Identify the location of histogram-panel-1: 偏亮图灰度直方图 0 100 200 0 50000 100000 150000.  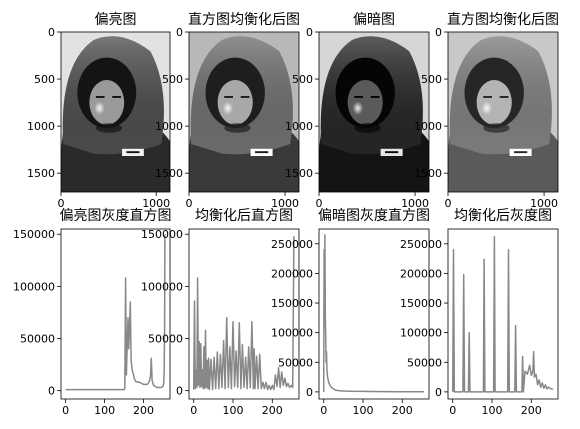
(92, 312).